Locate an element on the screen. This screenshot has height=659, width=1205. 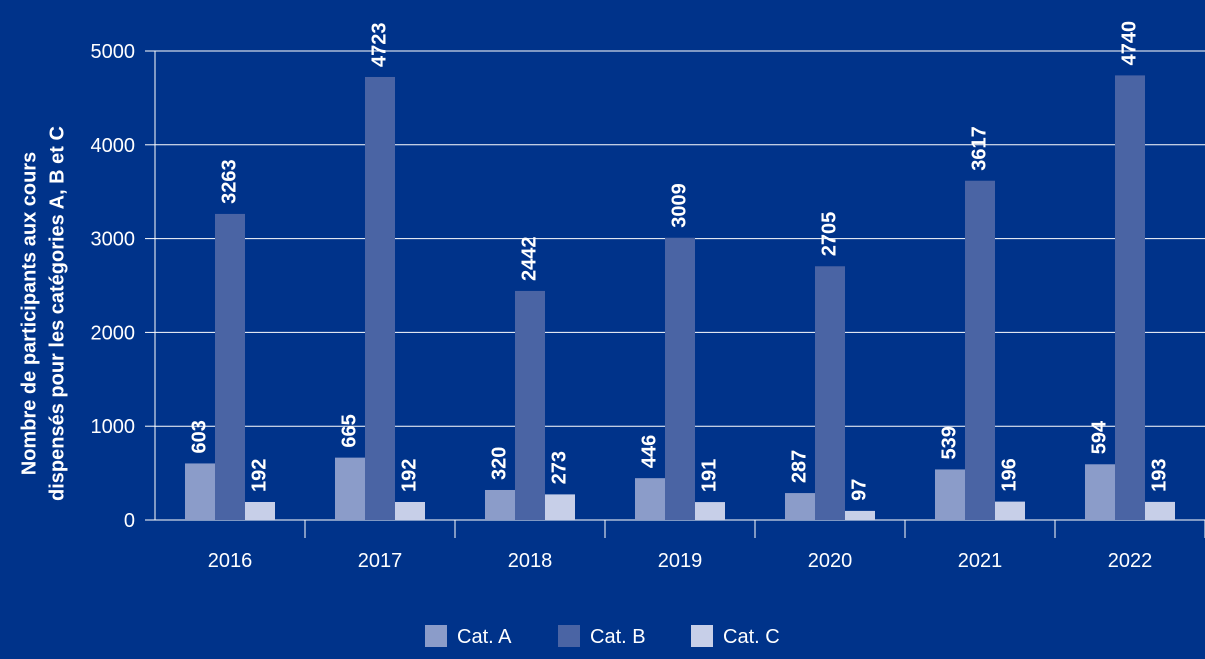
data-label: 603 is located at coordinates (199, 436).